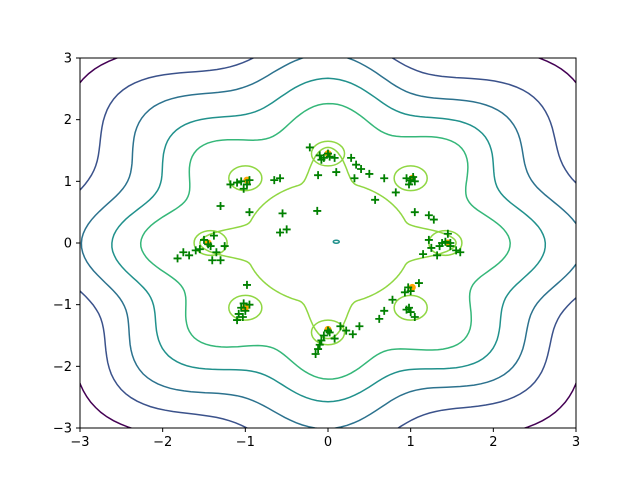 This screenshot has width=640, height=480. Describe the element at coordinates (576, 442) in the screenshot. I see `x-tick-label: 3` at that location.